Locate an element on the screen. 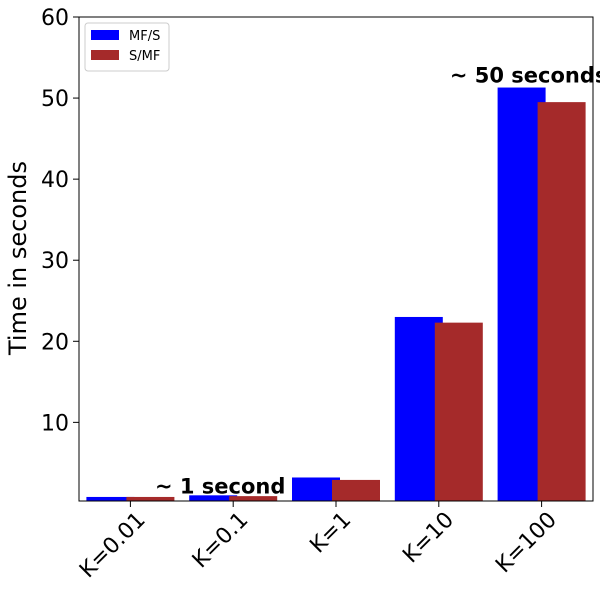 Image resolution: width=600 pixels, height=600 pixels. y-axis: 10 20 30 40 50 60 is located at coordinates (60, 221).